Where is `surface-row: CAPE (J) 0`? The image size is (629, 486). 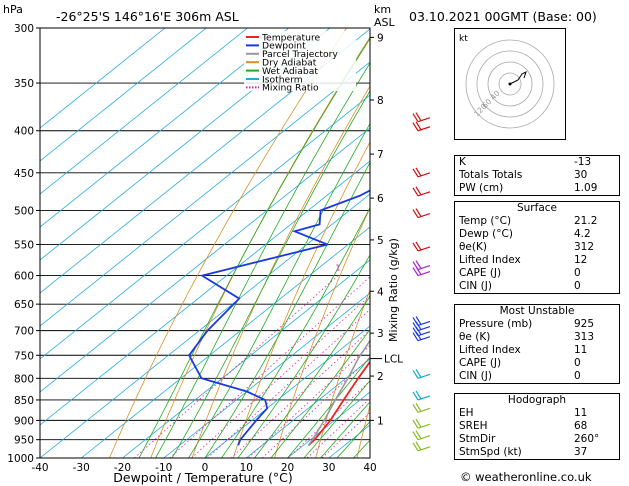
surface-row: CAPE (J) 0 is located at coordinates (537, 273).